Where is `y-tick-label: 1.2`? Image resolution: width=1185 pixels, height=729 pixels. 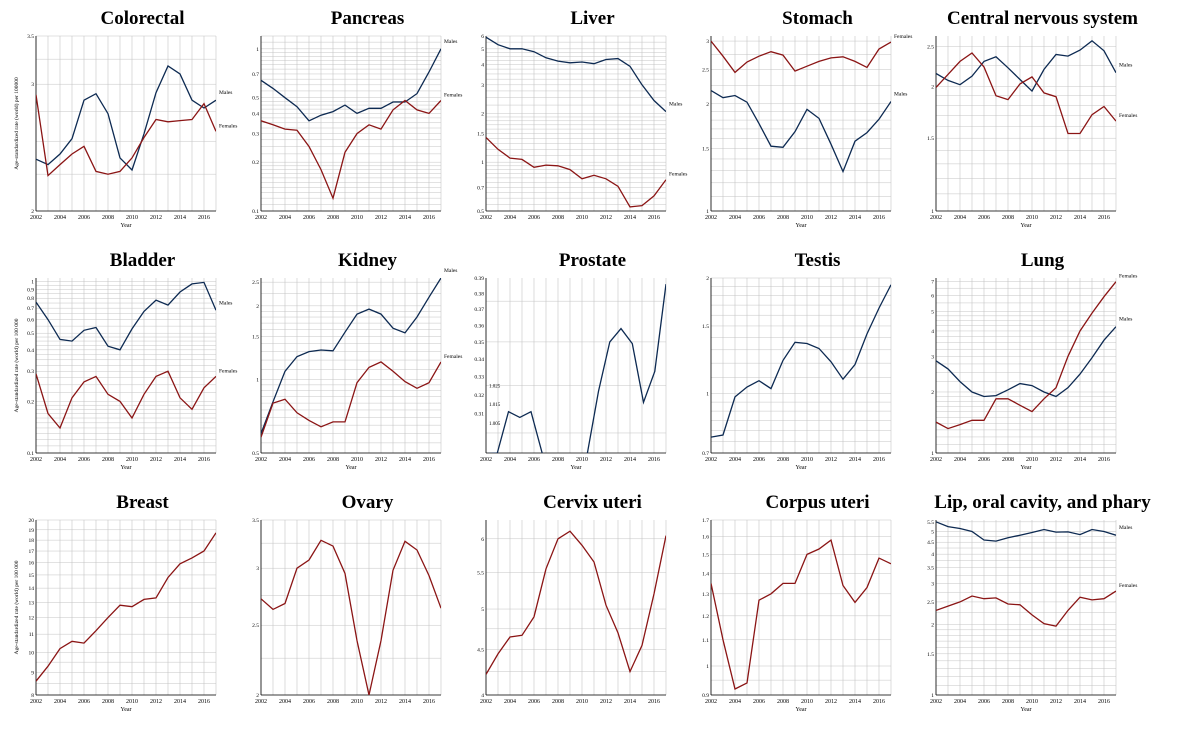 y-tick-label: 1.2 is located at coordinates (705, 617).